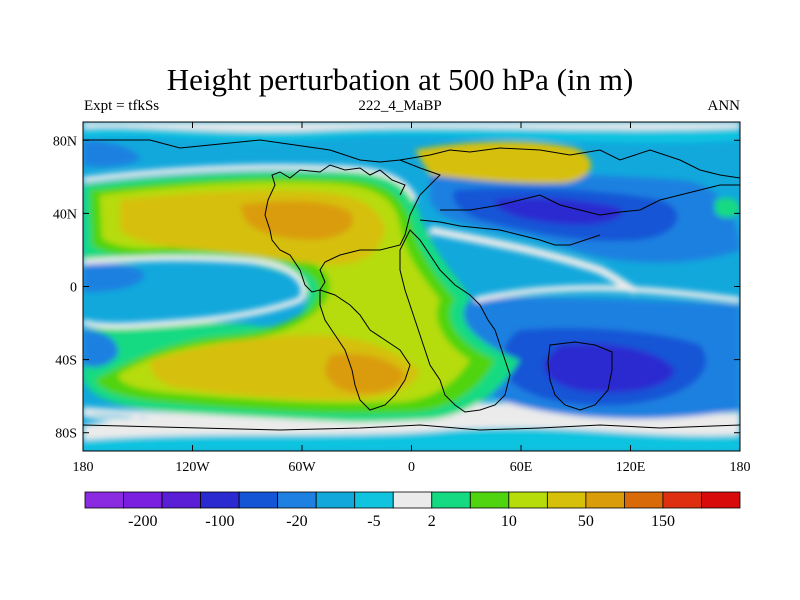  I want to click on case-label: 222_4_MaBP, so click(400, 106).